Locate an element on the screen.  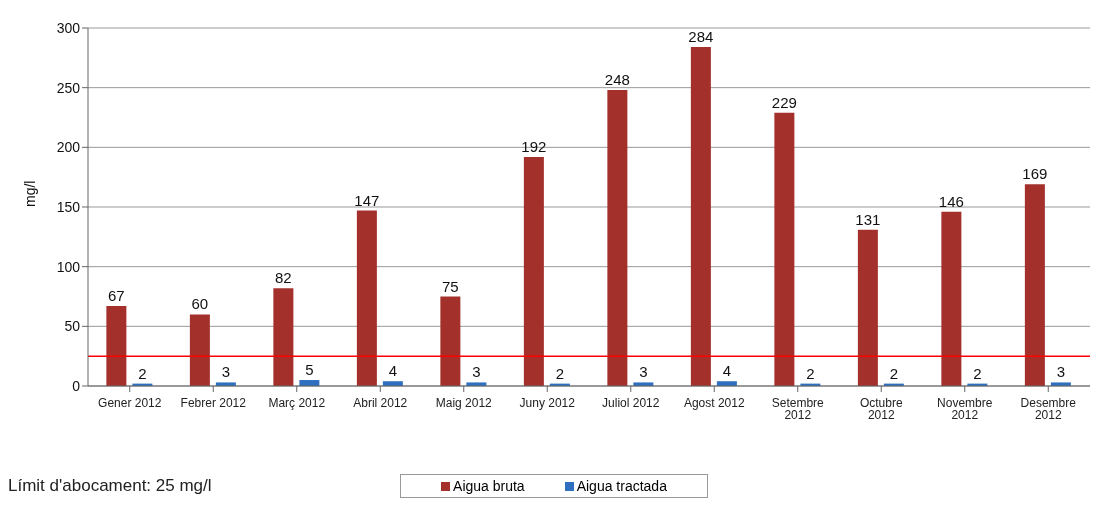
text: Límit d'abocament: 25 mg/l is located at coordinates (110, 486).